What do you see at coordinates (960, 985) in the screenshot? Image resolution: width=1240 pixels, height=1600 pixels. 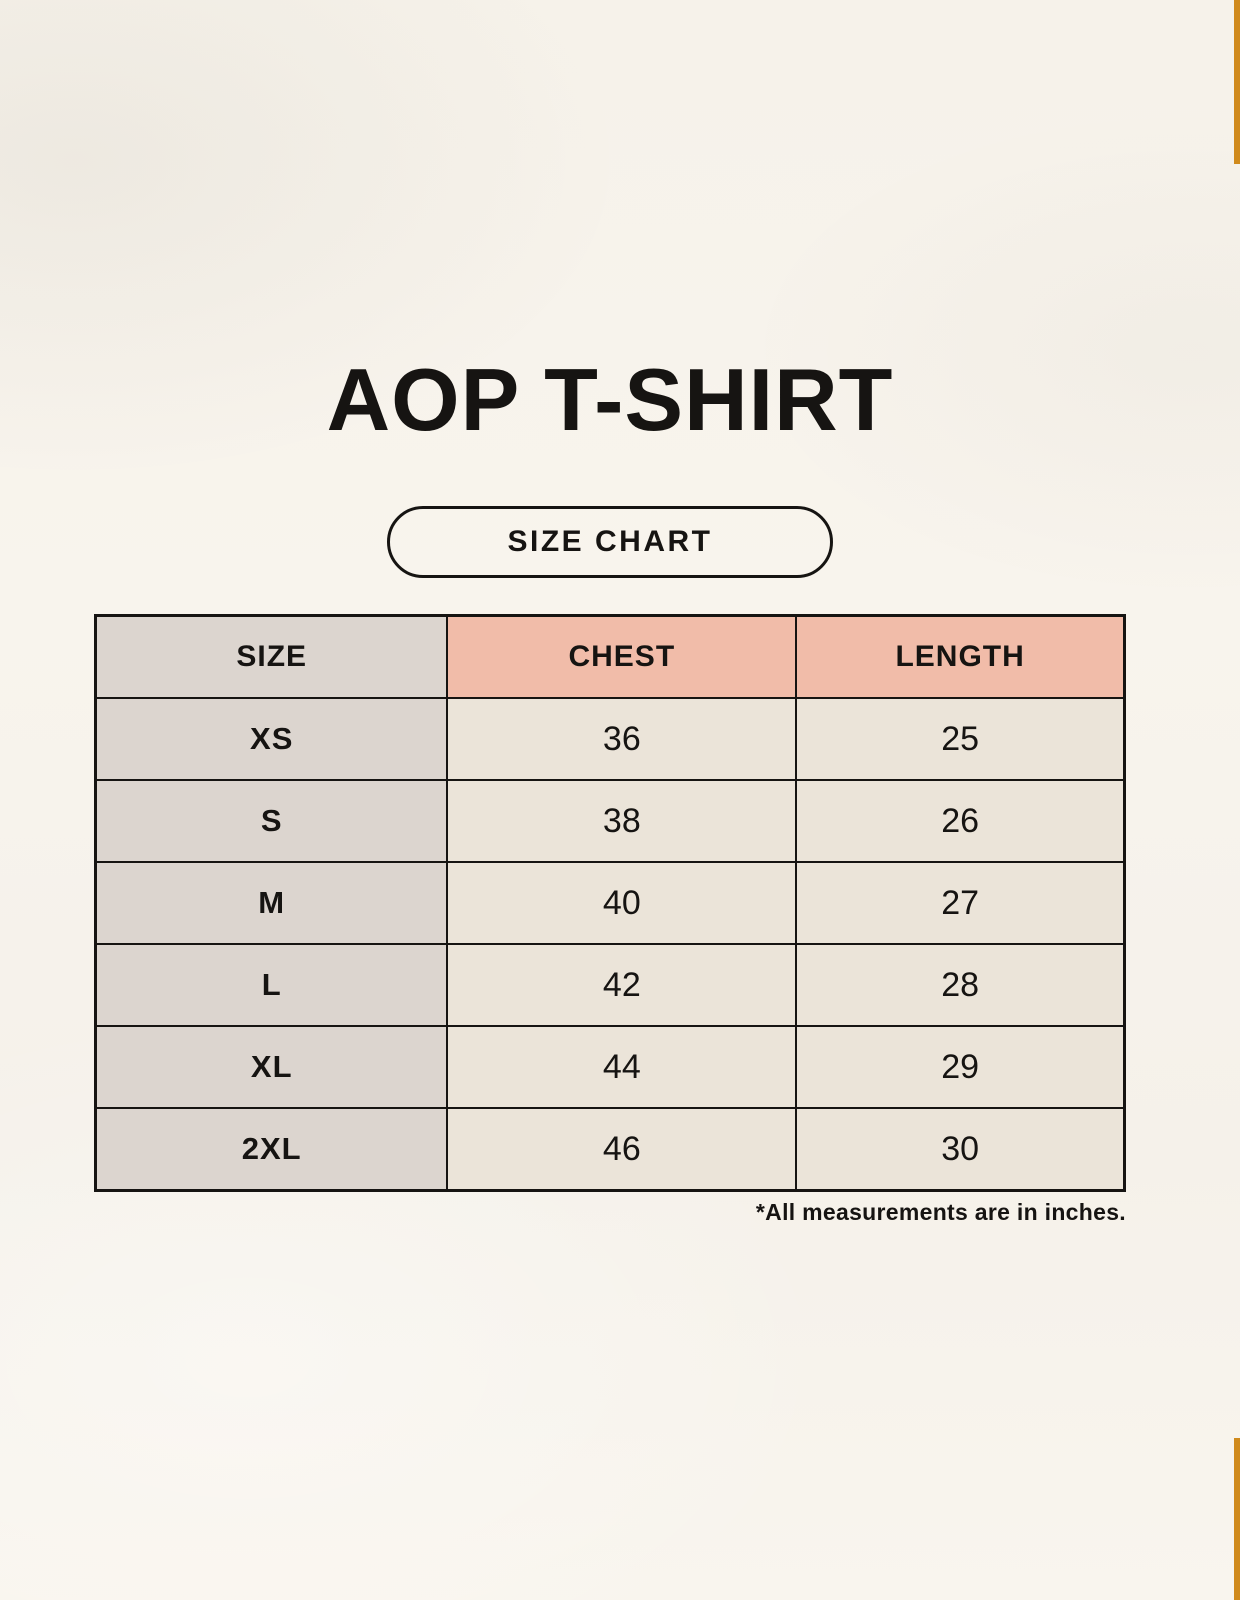 I see `length-value: 28` at bounding box center [960, 985].